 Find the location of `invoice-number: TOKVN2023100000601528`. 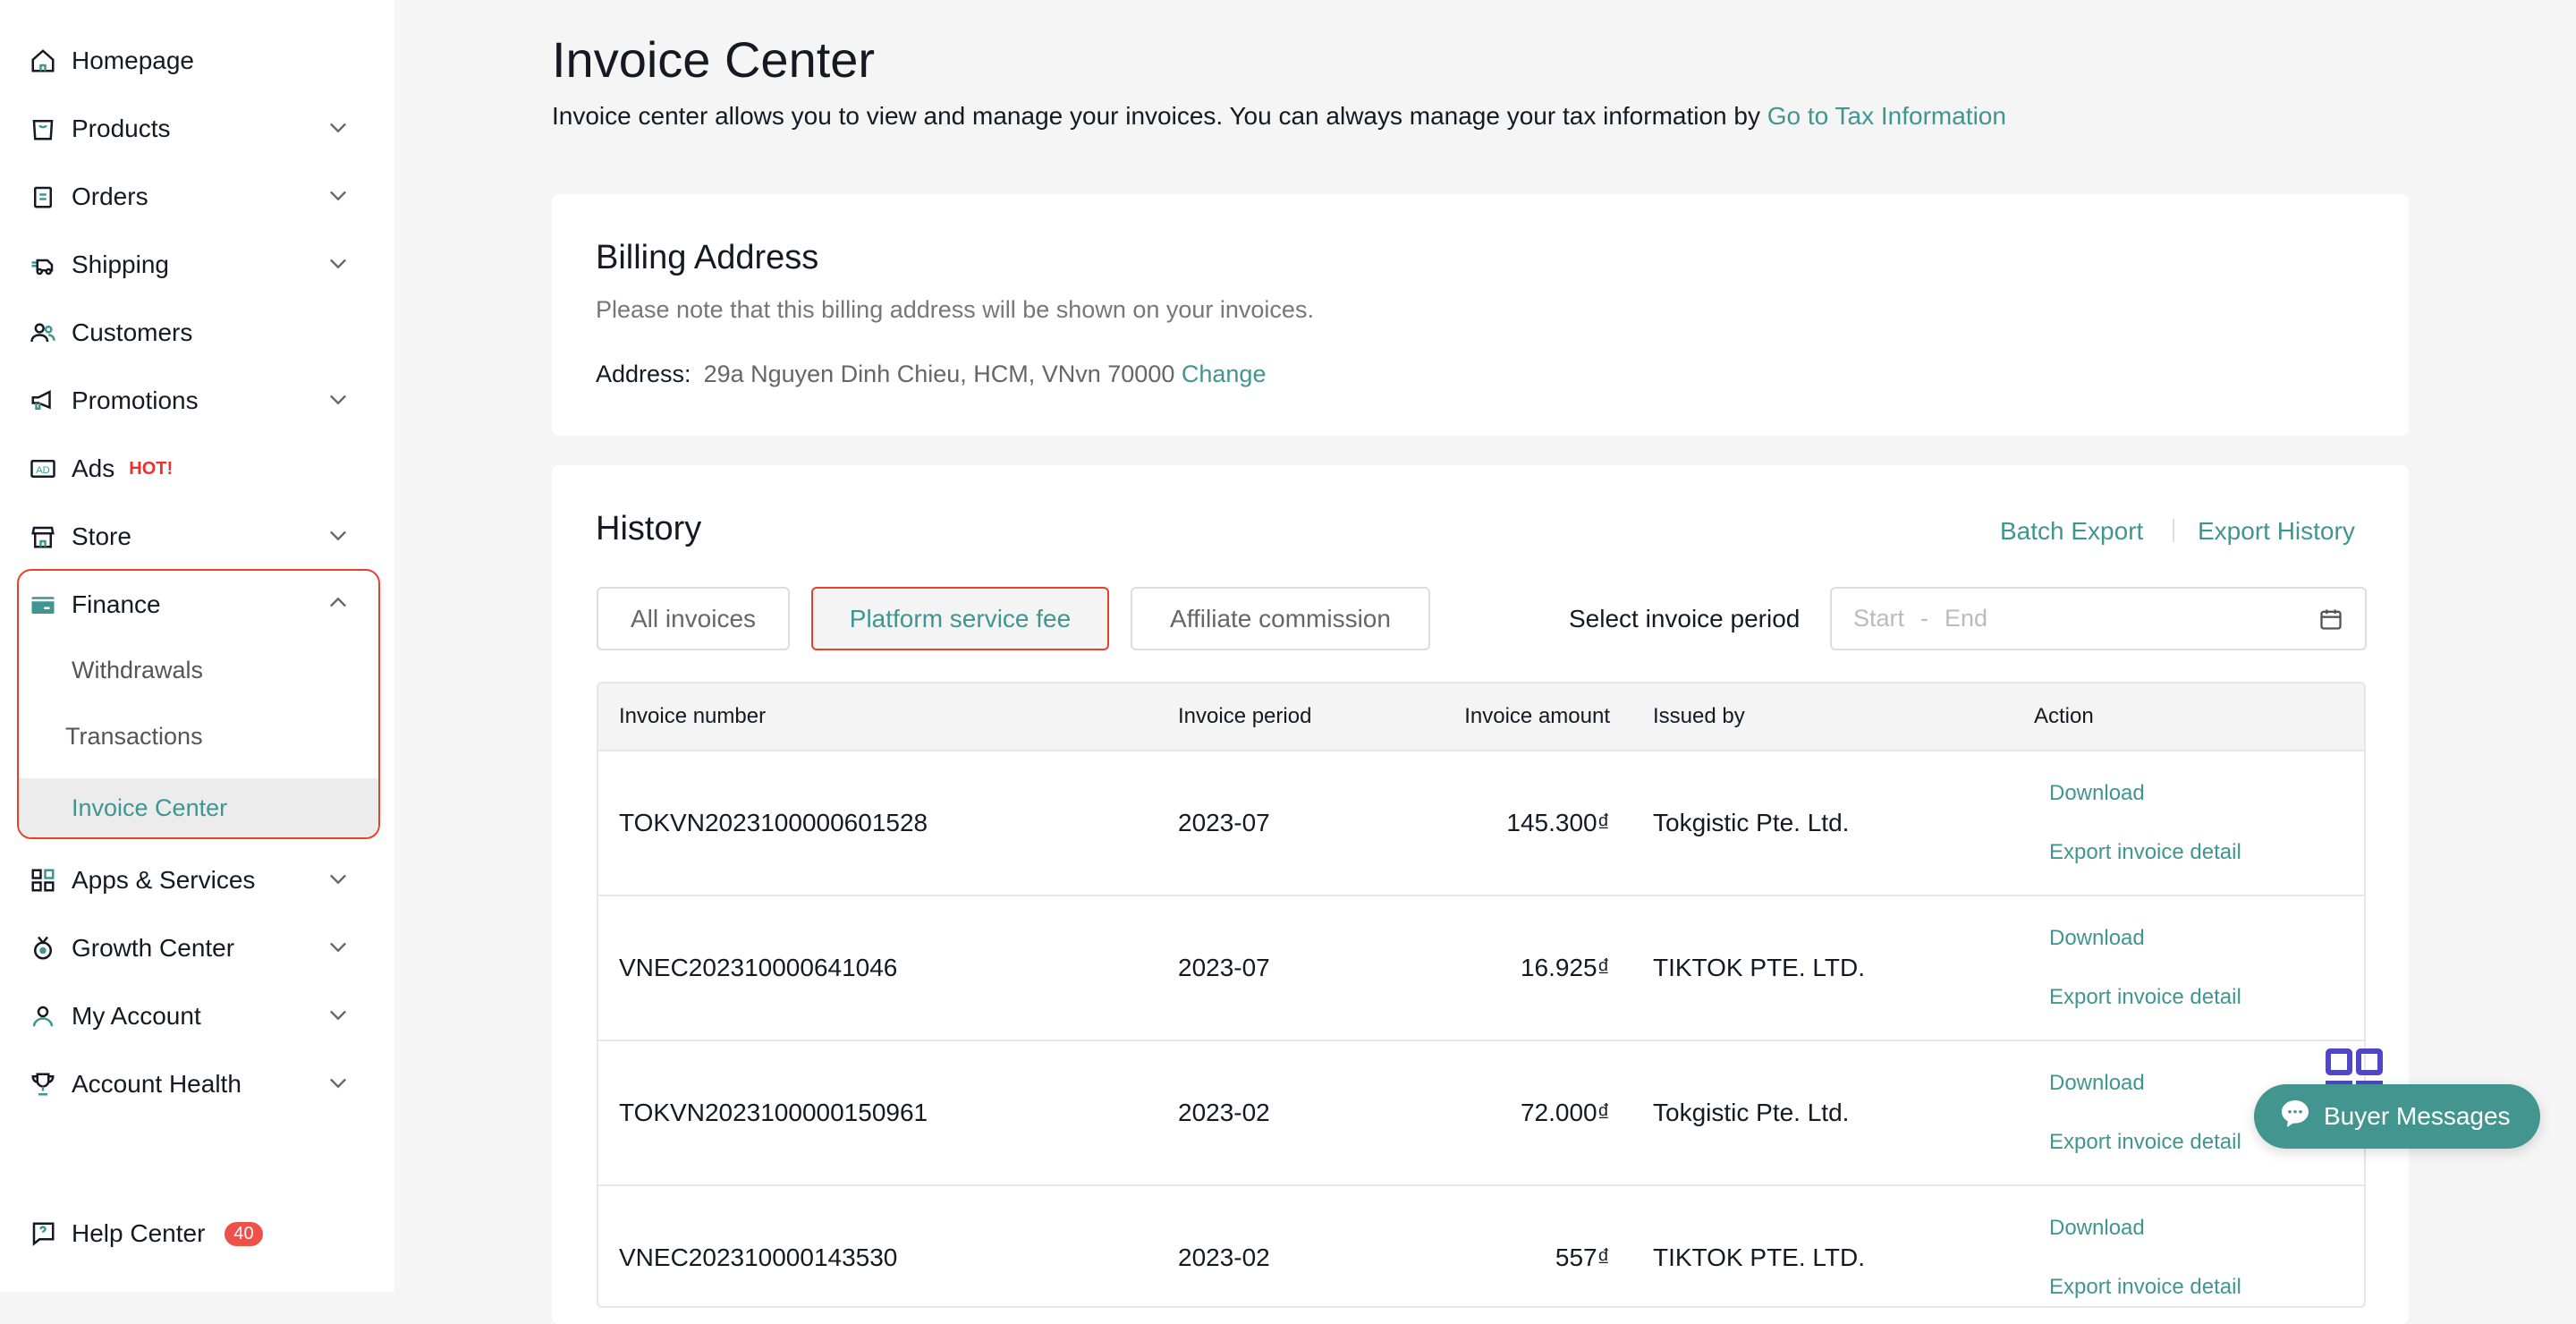

invoice-number: TOKVN2023100000601528 is located at coordinates (773, 822).